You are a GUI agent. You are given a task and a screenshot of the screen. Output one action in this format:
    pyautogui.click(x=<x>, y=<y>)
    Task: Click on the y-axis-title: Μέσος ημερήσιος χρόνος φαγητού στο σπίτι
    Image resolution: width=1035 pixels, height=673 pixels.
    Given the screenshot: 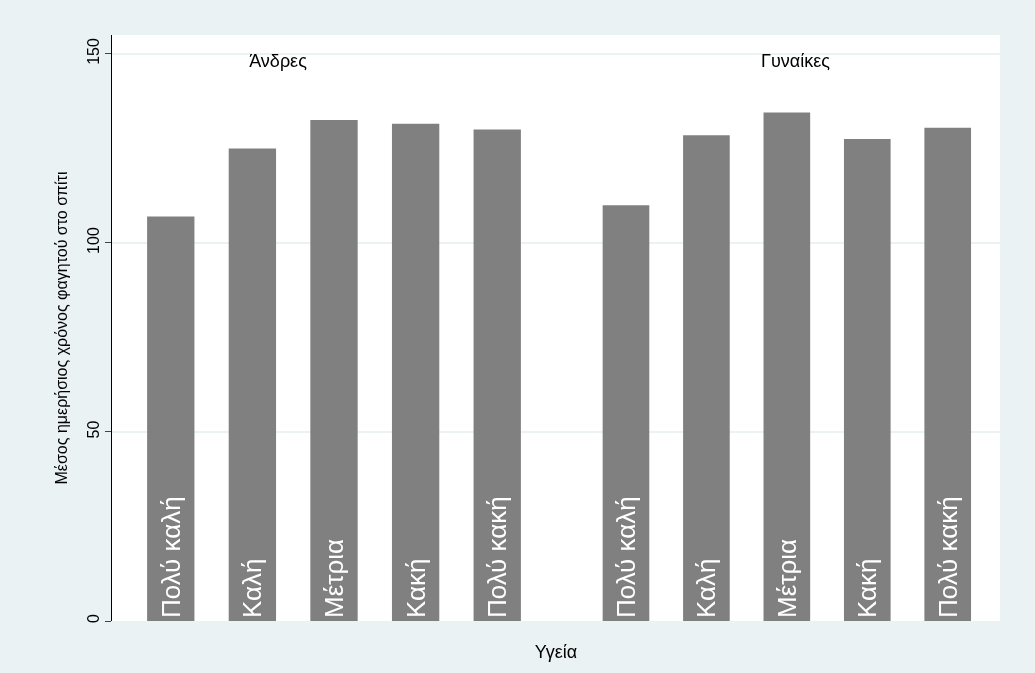 What is the action you would take?
    pyautogui.click(x=62, y=328)
    